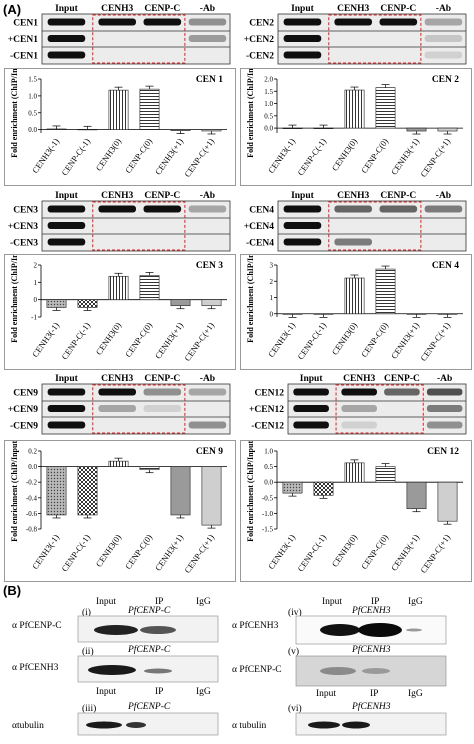 The width and height of the screenshot is (474, 744). I want to click on wb-ii-band-ip, so click(158, 671).